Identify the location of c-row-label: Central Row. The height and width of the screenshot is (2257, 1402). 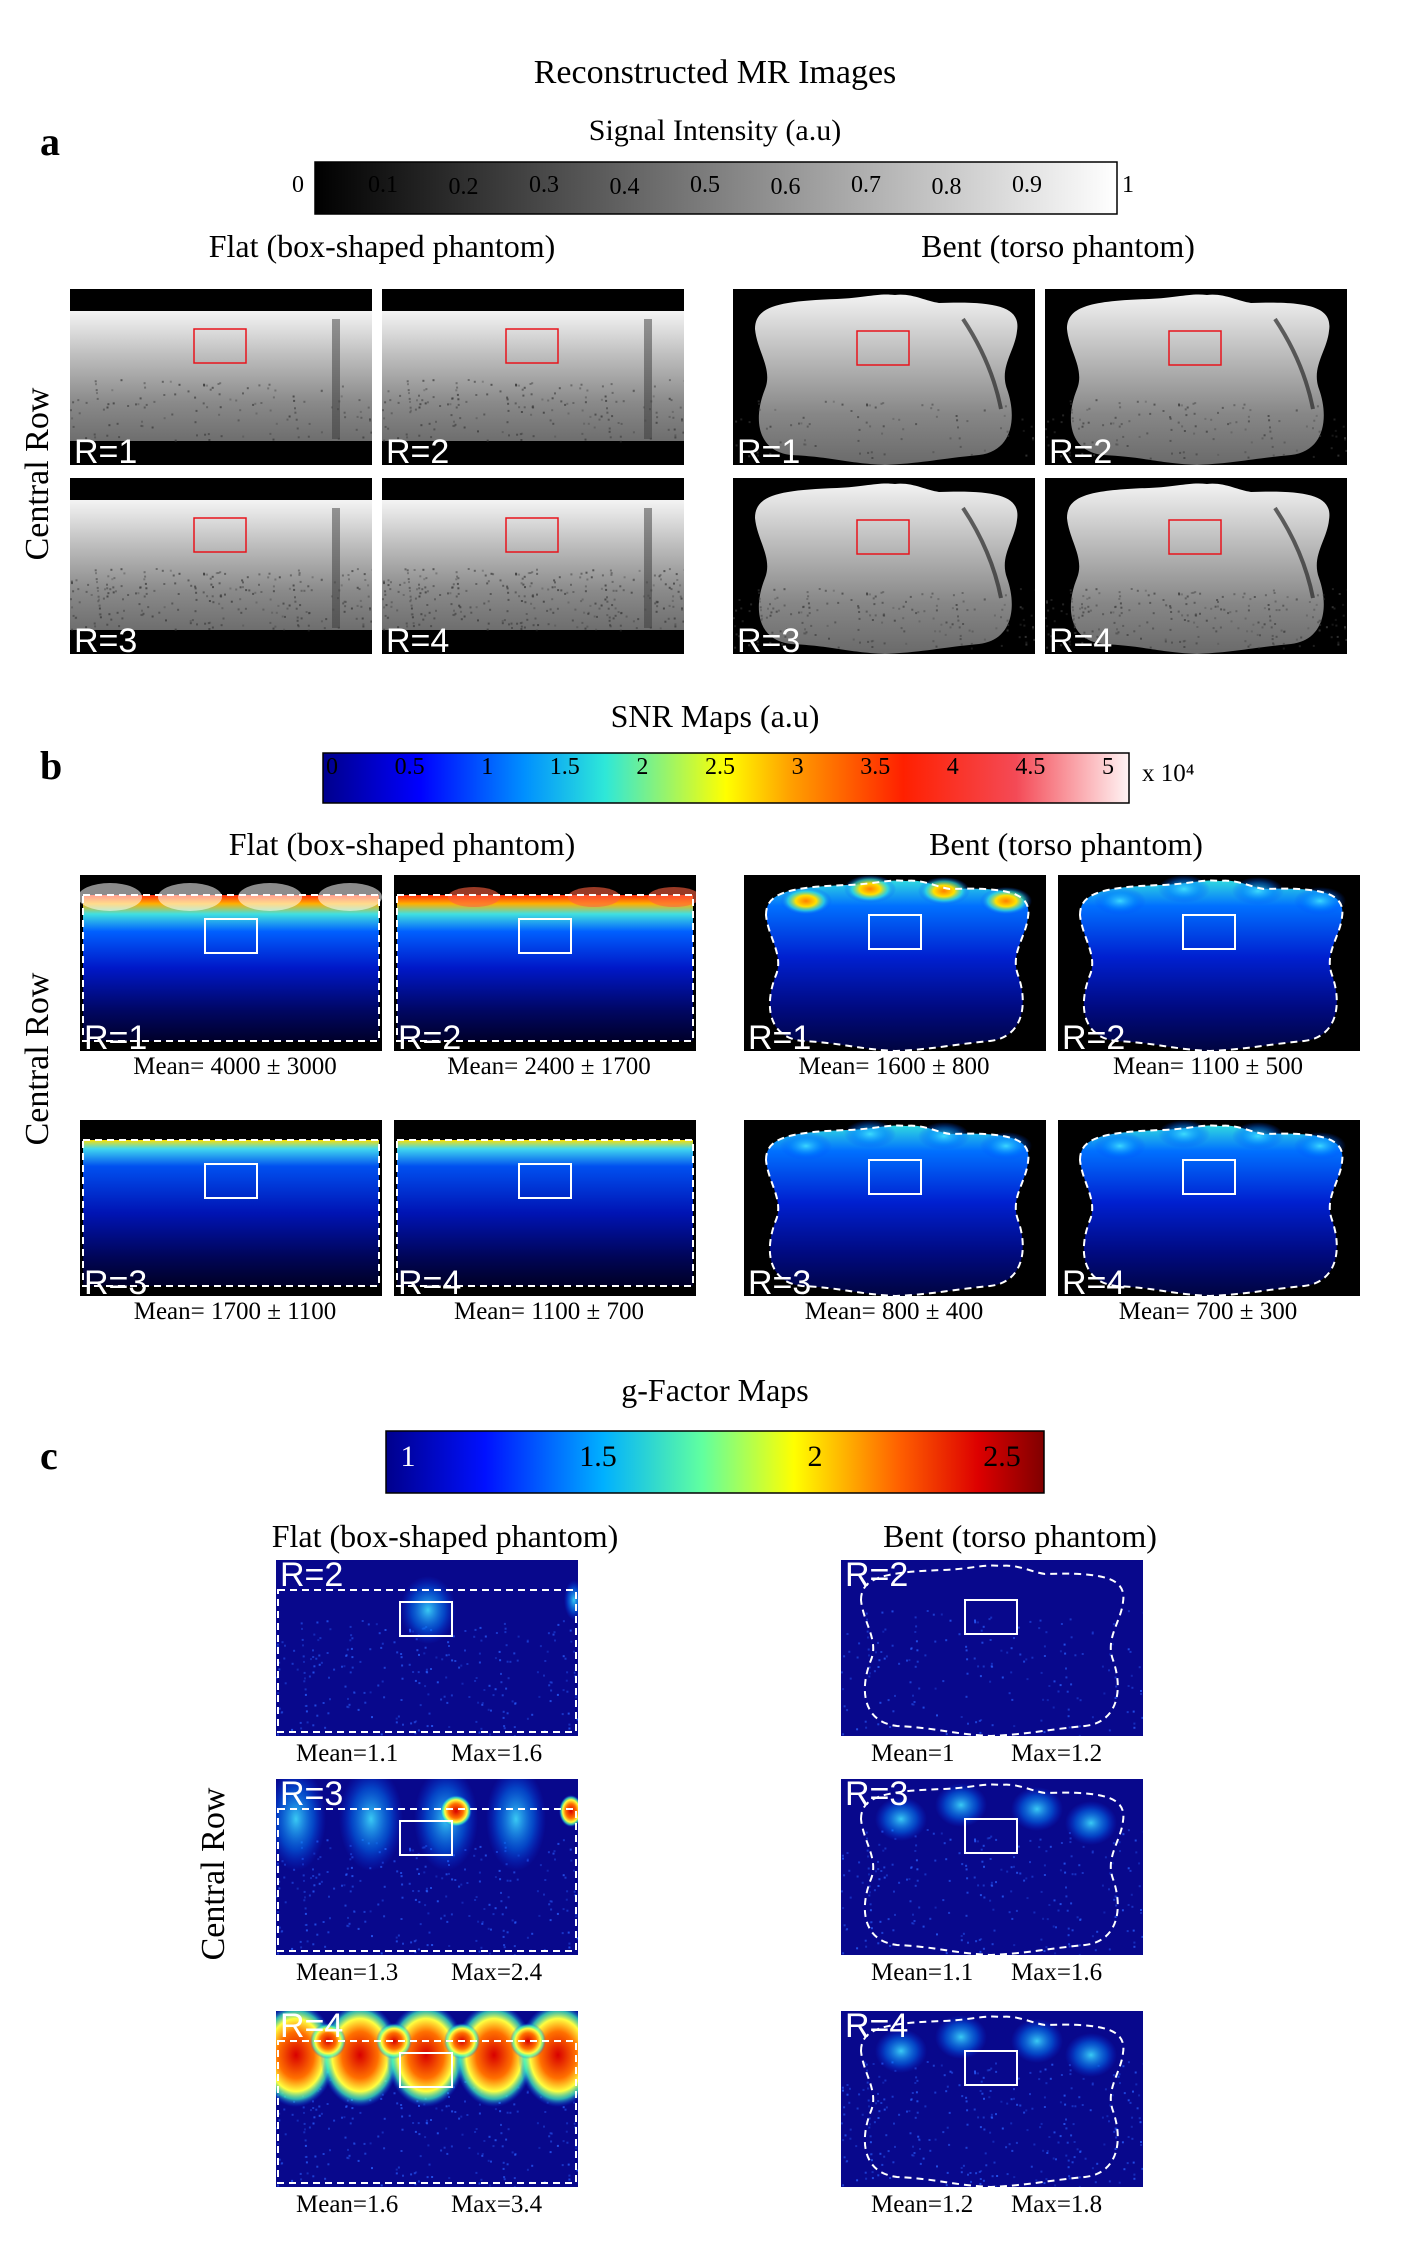
(213, 1874).